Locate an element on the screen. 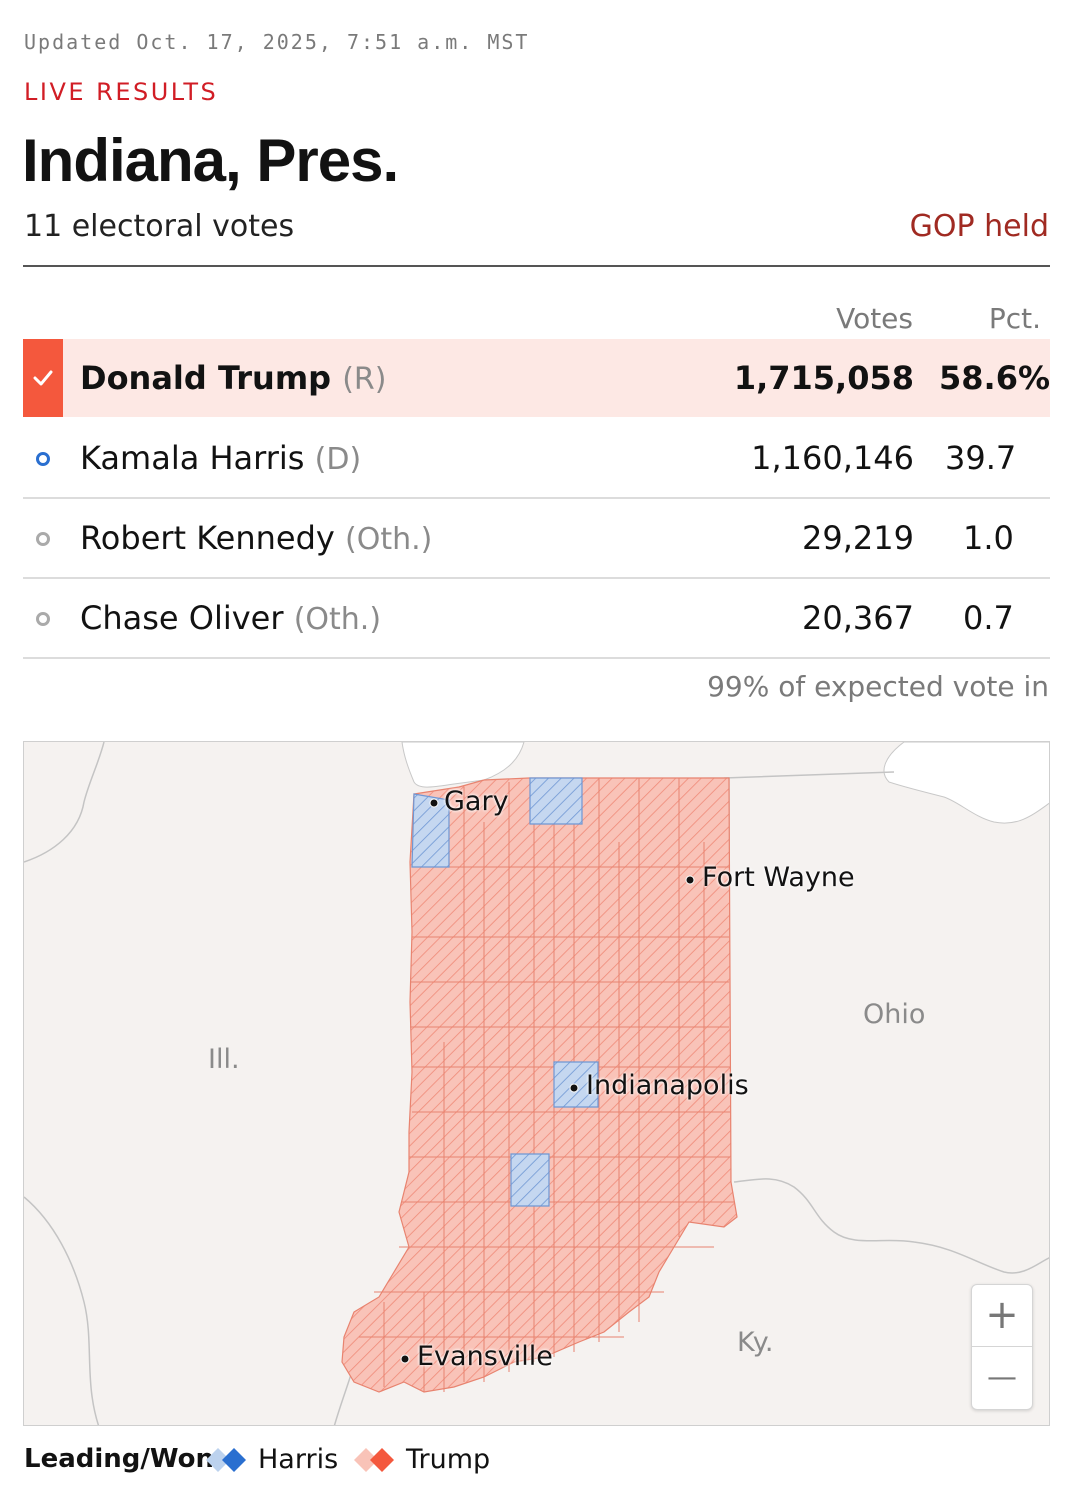  zoom-in-button: + is located at coordinates (1002, 1316).